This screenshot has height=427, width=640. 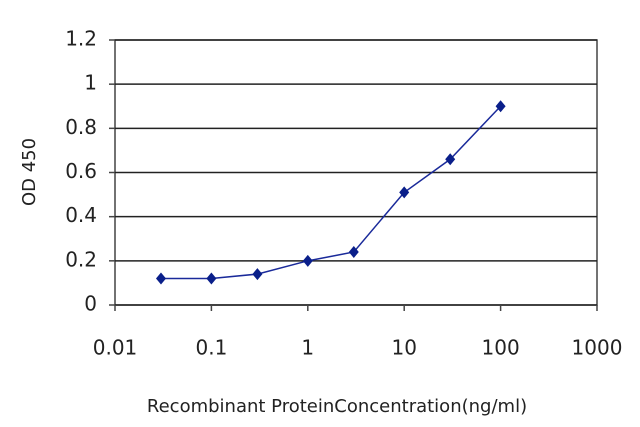 What do you see at coordinates (81, 215) in the screenshot?
I see `y-tick-label: 0.4` at bounding box center [81, 215].